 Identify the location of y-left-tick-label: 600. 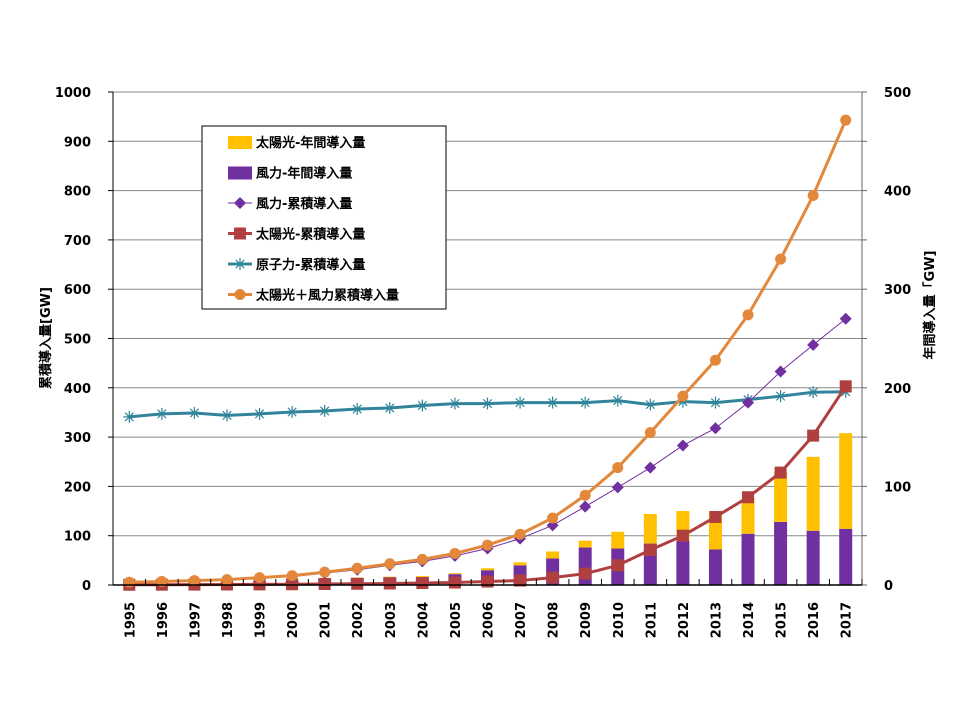
(77, 290).